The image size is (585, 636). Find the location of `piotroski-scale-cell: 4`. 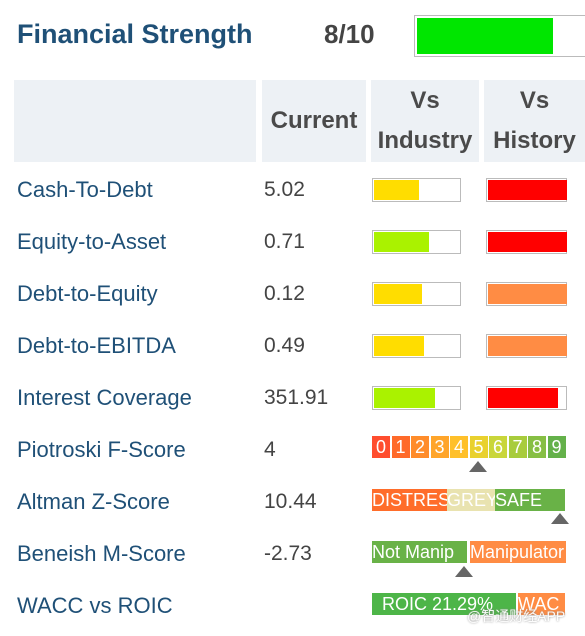

piotroski-scale-cell: 4 is located at coordinates (459, 447).